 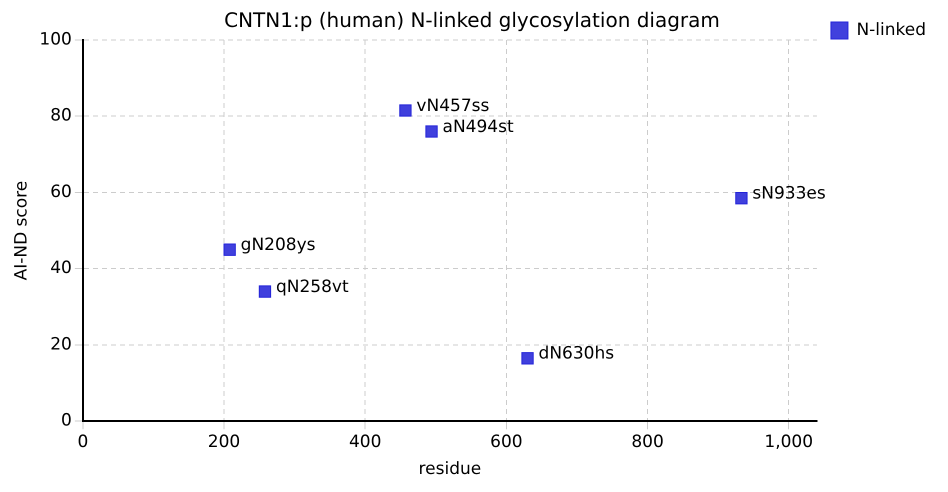 What do you see at coordinates (647, 442) in the screenshot?
I see `x-tick-label: 800` at bounding box center [647, 442].